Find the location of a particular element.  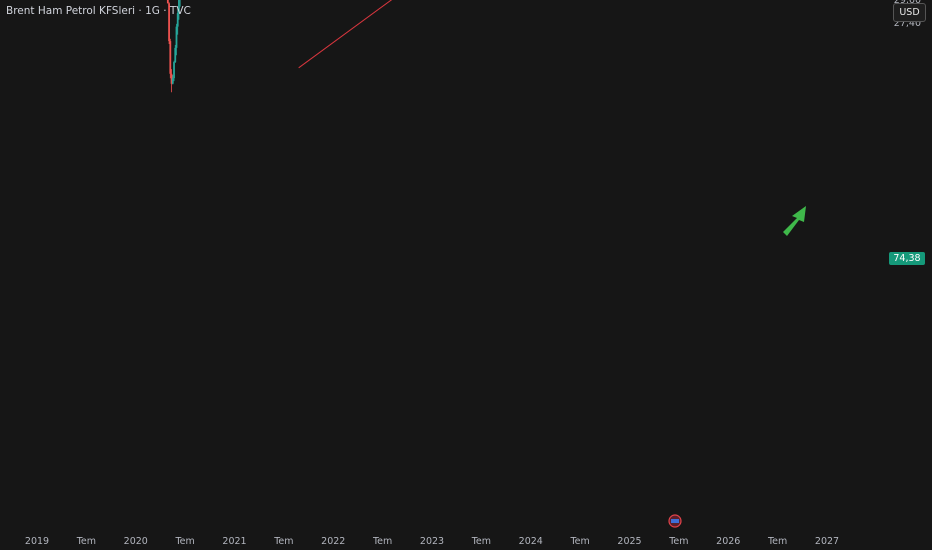

x-tick-label: 2024 is located at coordinates (531, 541).